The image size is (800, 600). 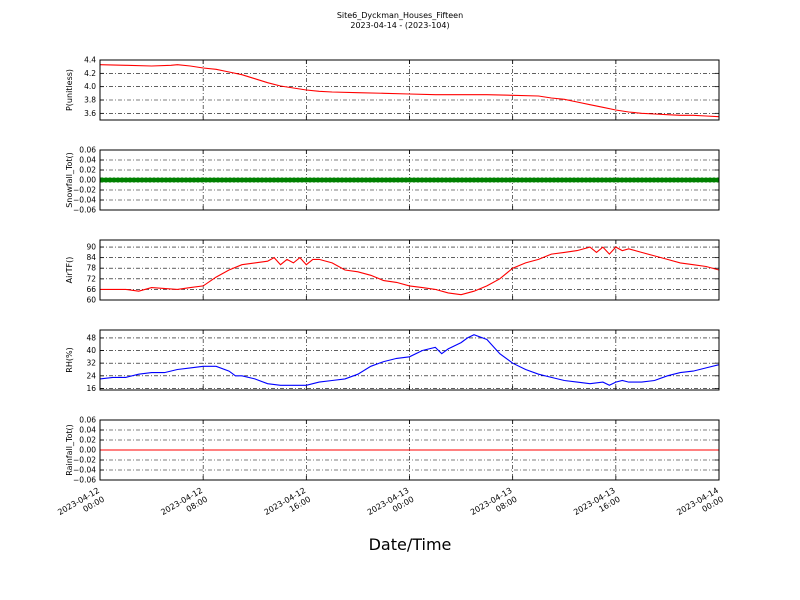 I want to click on y-tick-label: 84, so click(x=91, y=257).